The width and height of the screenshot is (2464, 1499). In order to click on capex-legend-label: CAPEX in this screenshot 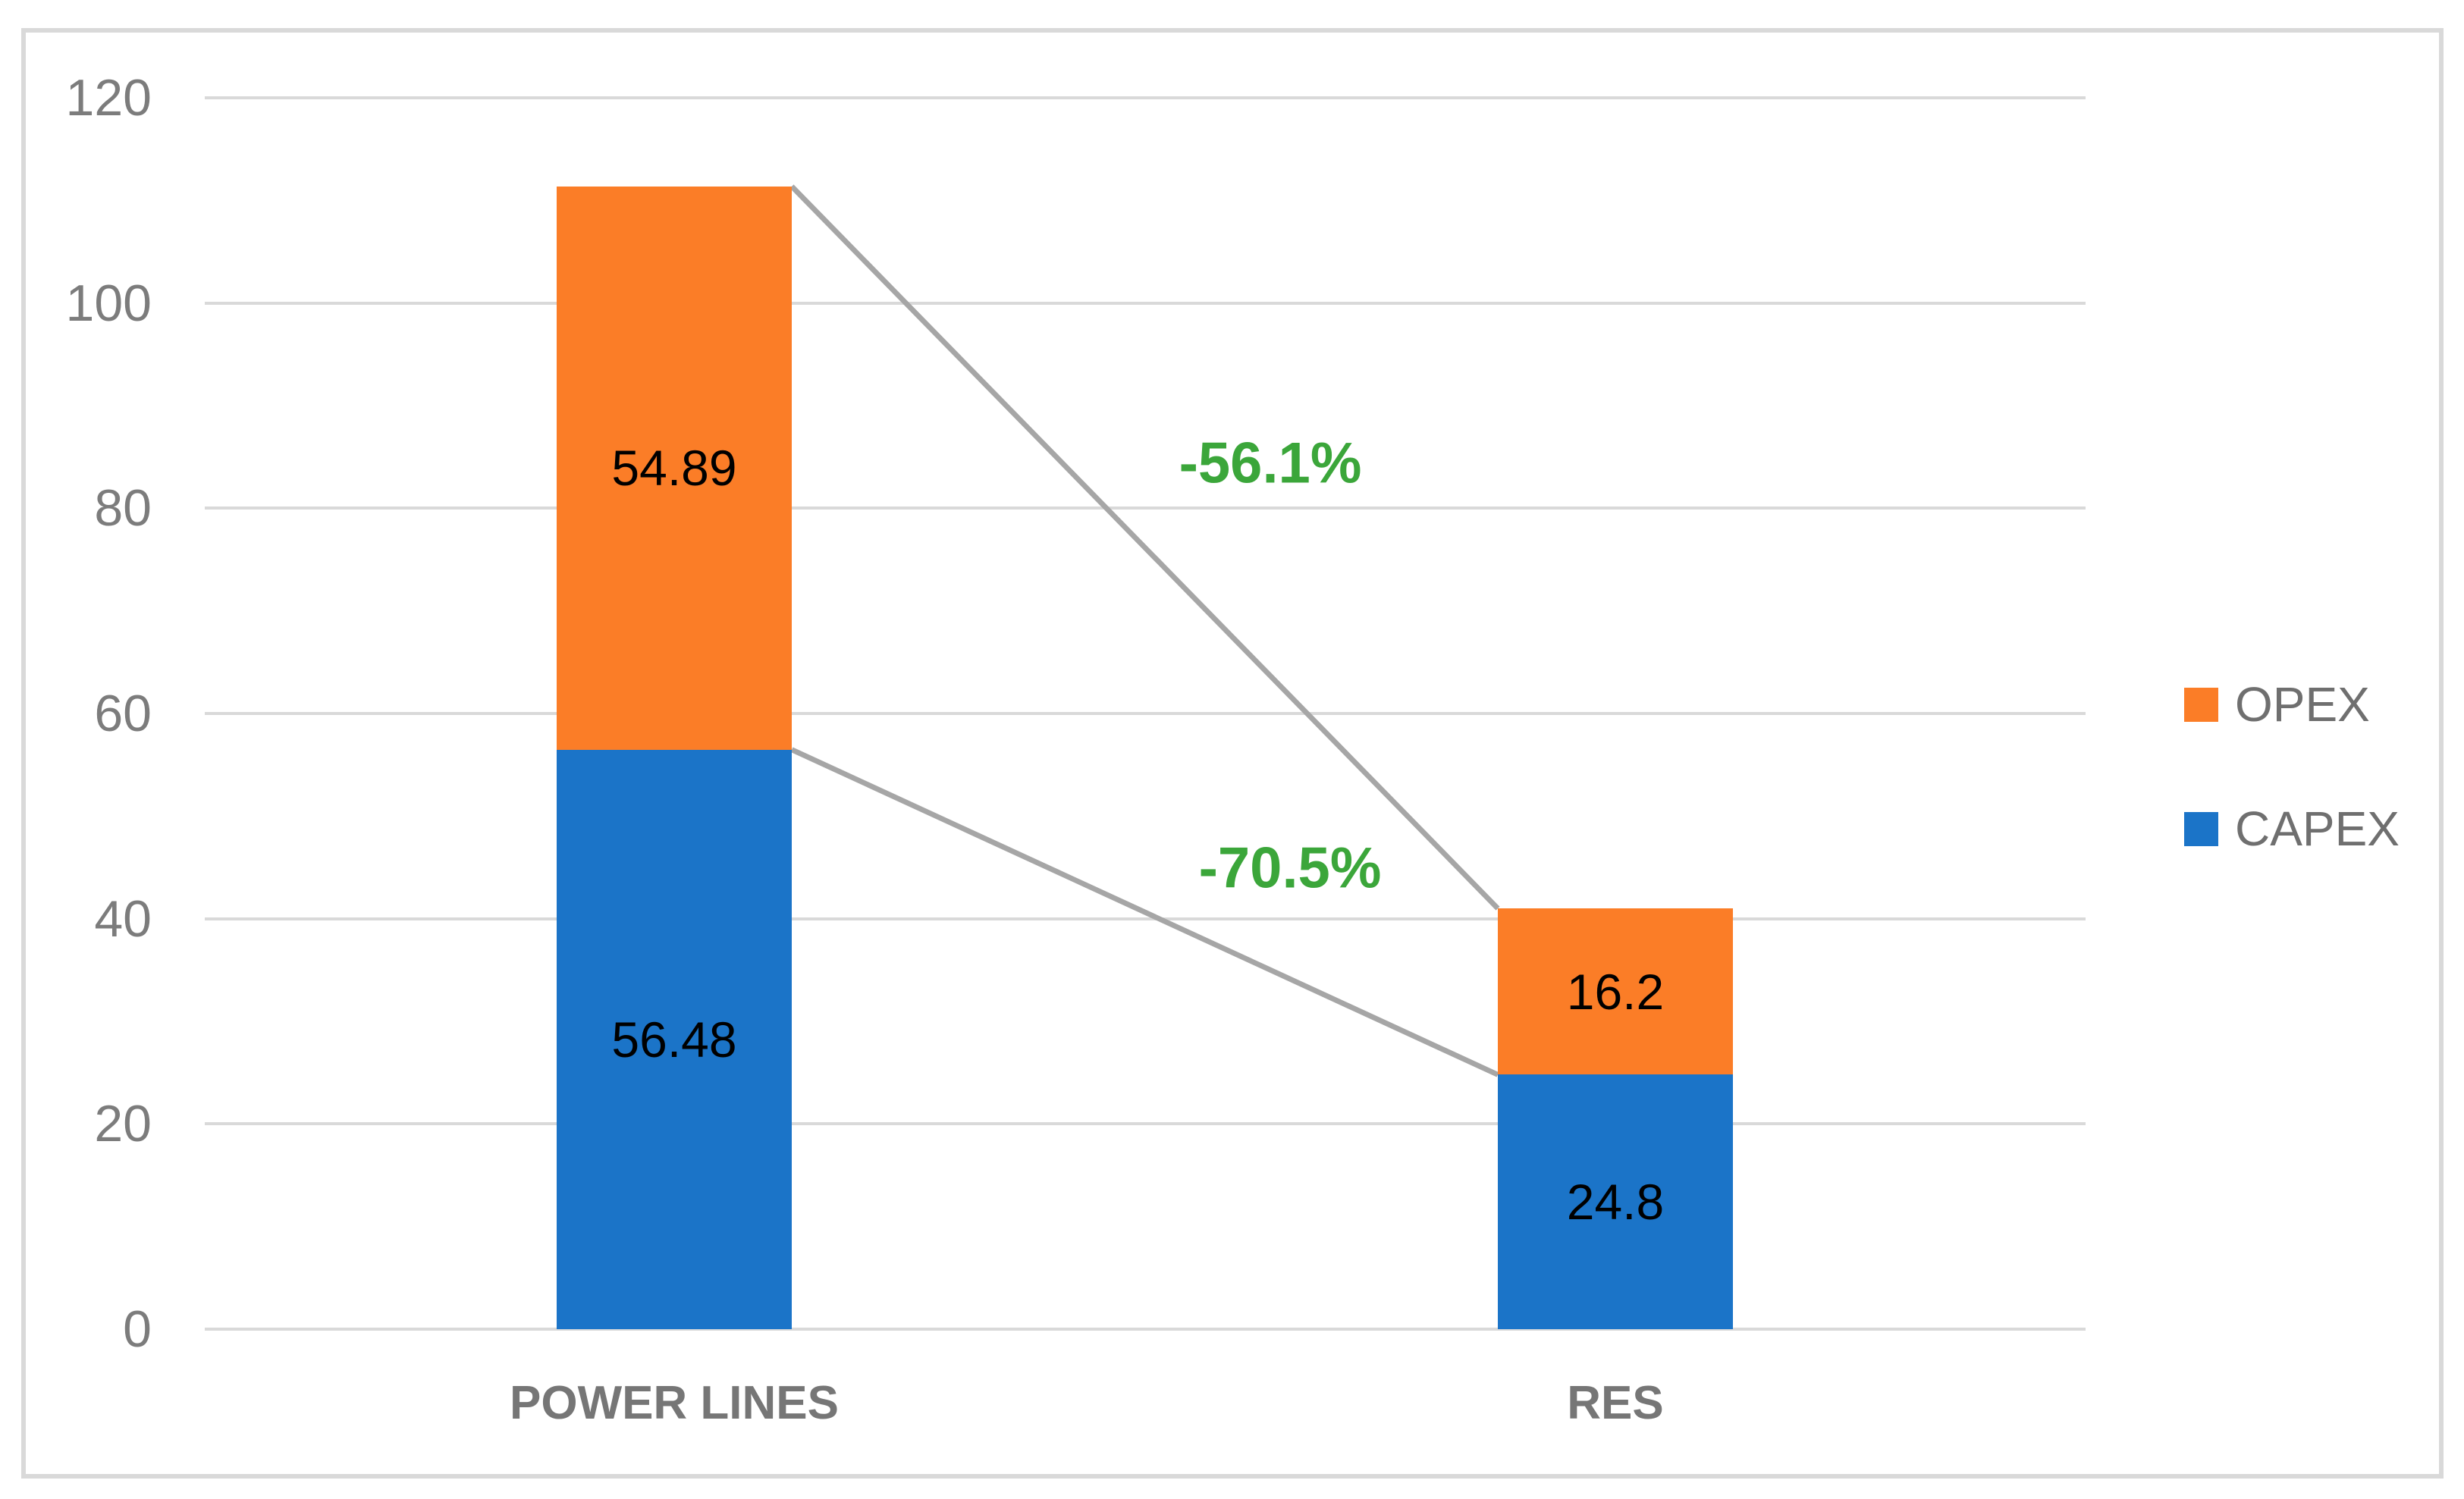, I will do `click(2317, 828)`.